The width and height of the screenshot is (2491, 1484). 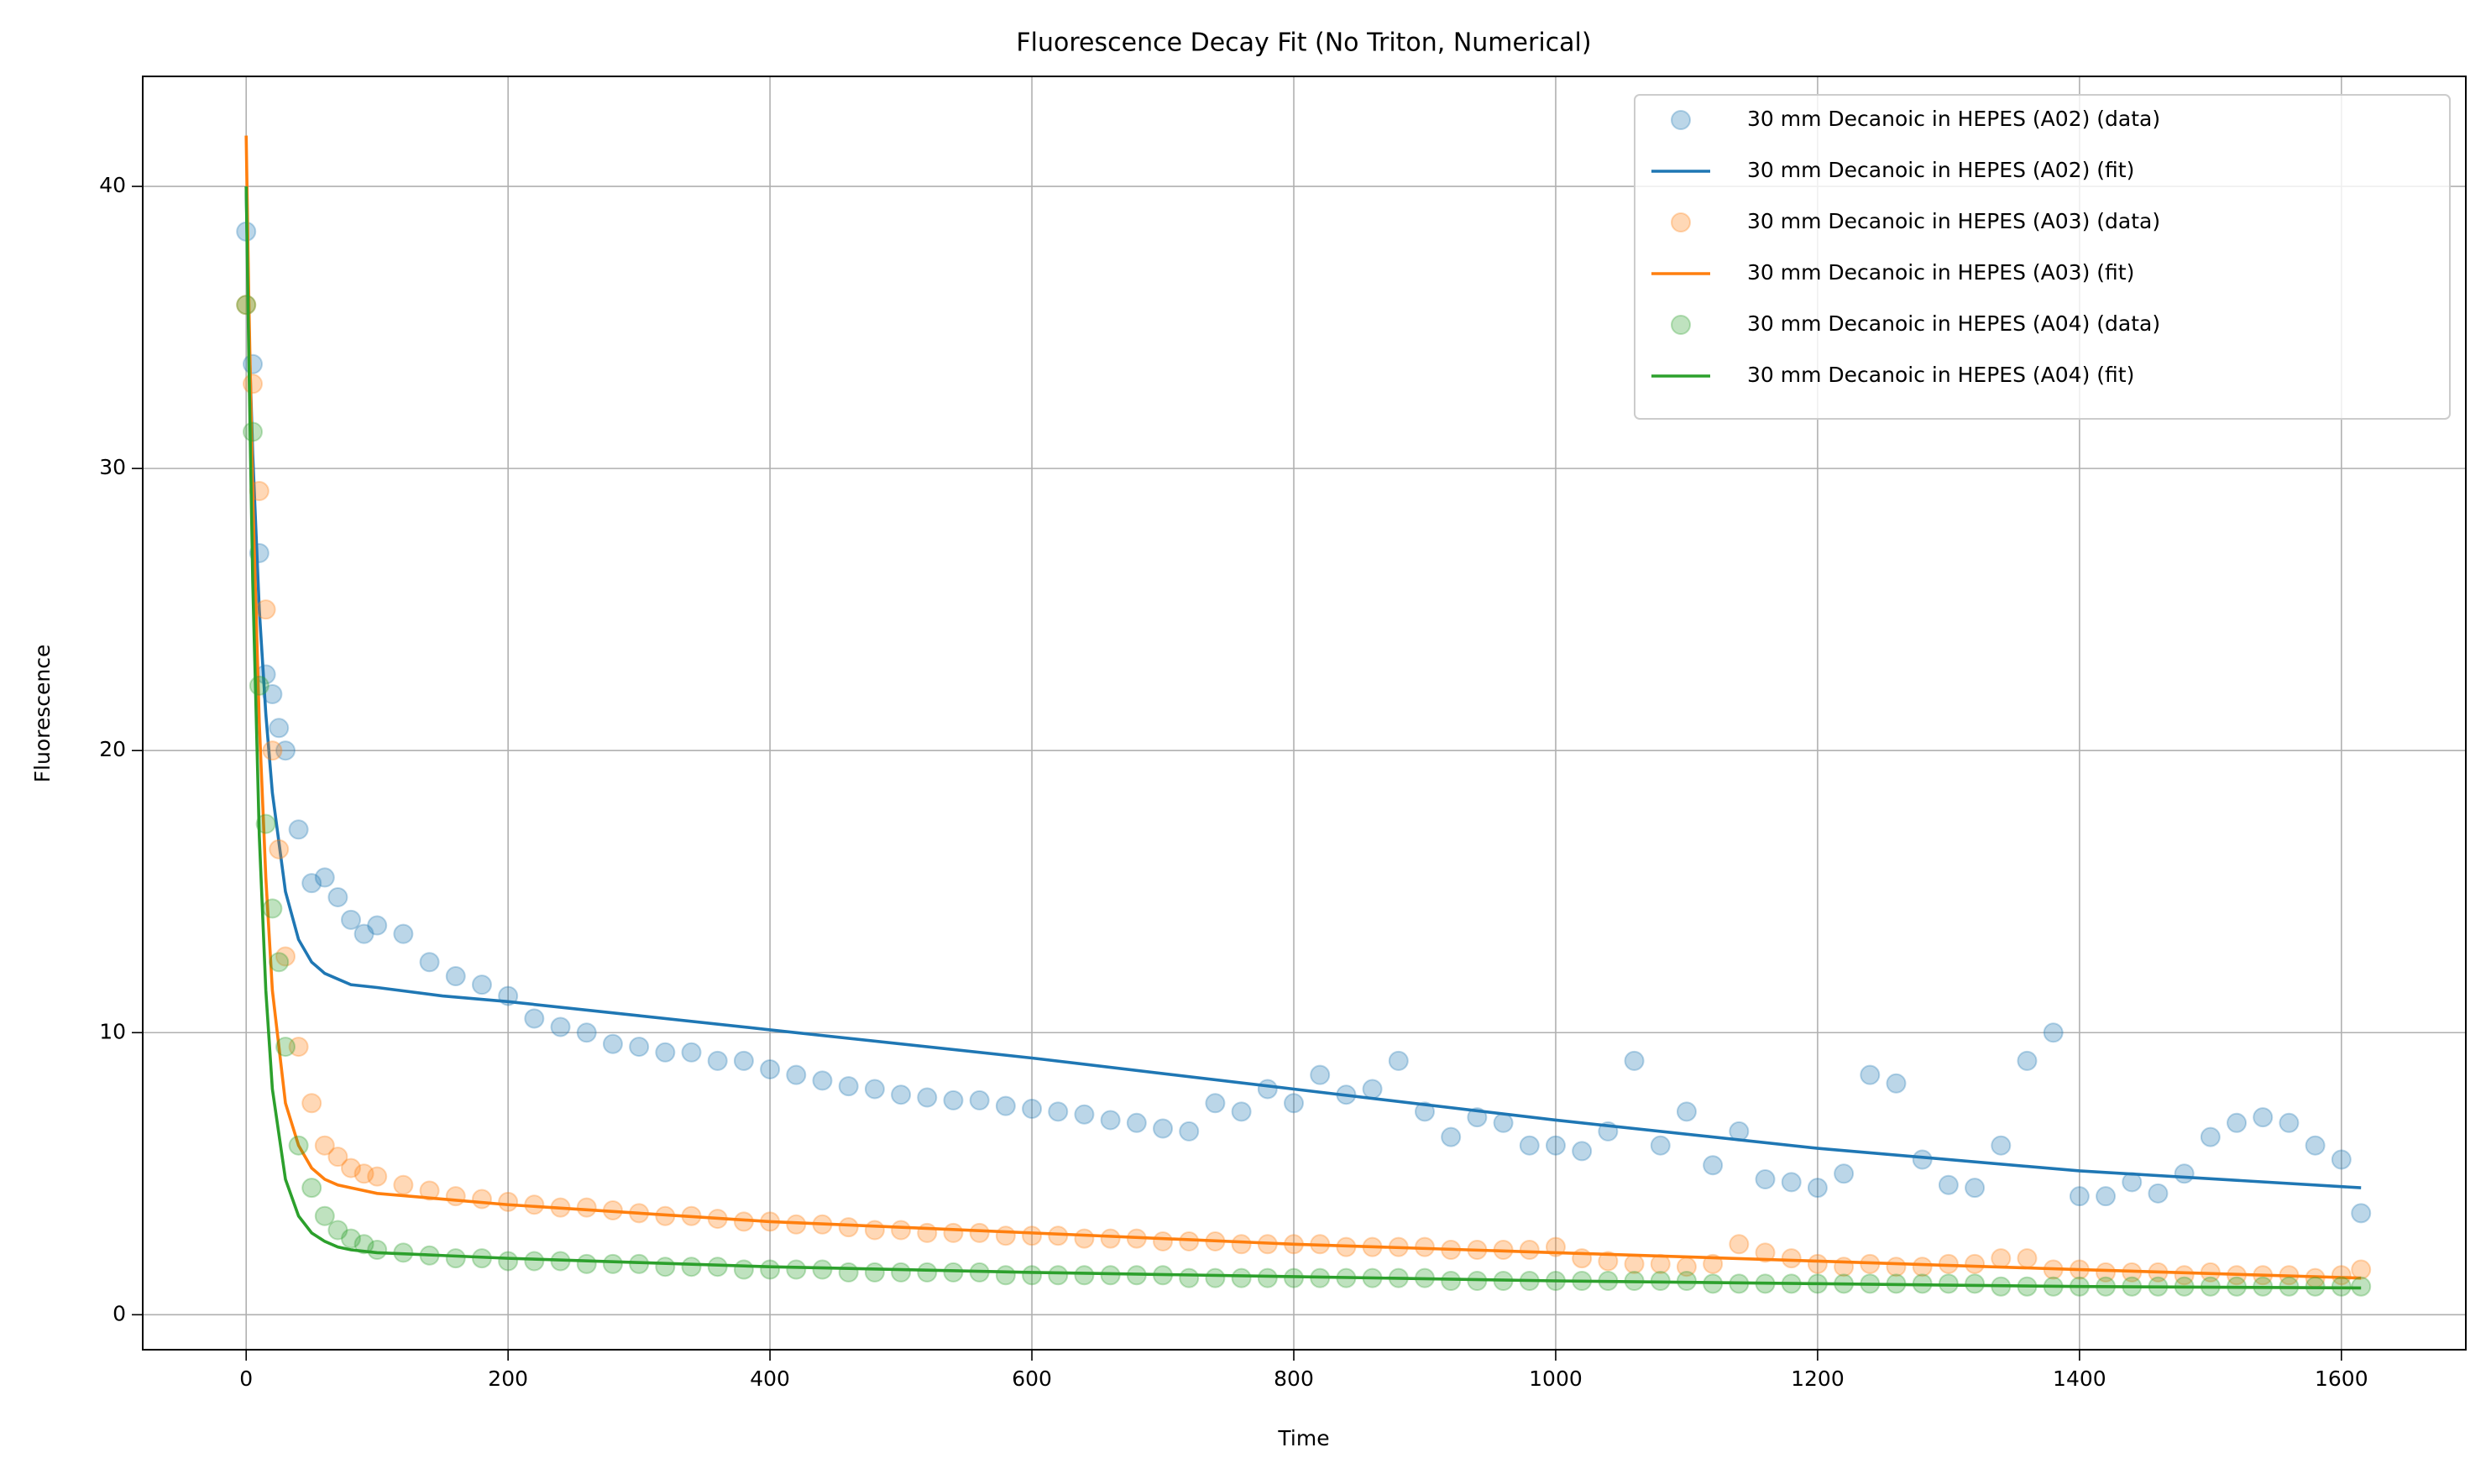 I want to click on legend-label: 30 mm Decanoic in HEPES (A03) (fit), so click(x=1941, y=272).